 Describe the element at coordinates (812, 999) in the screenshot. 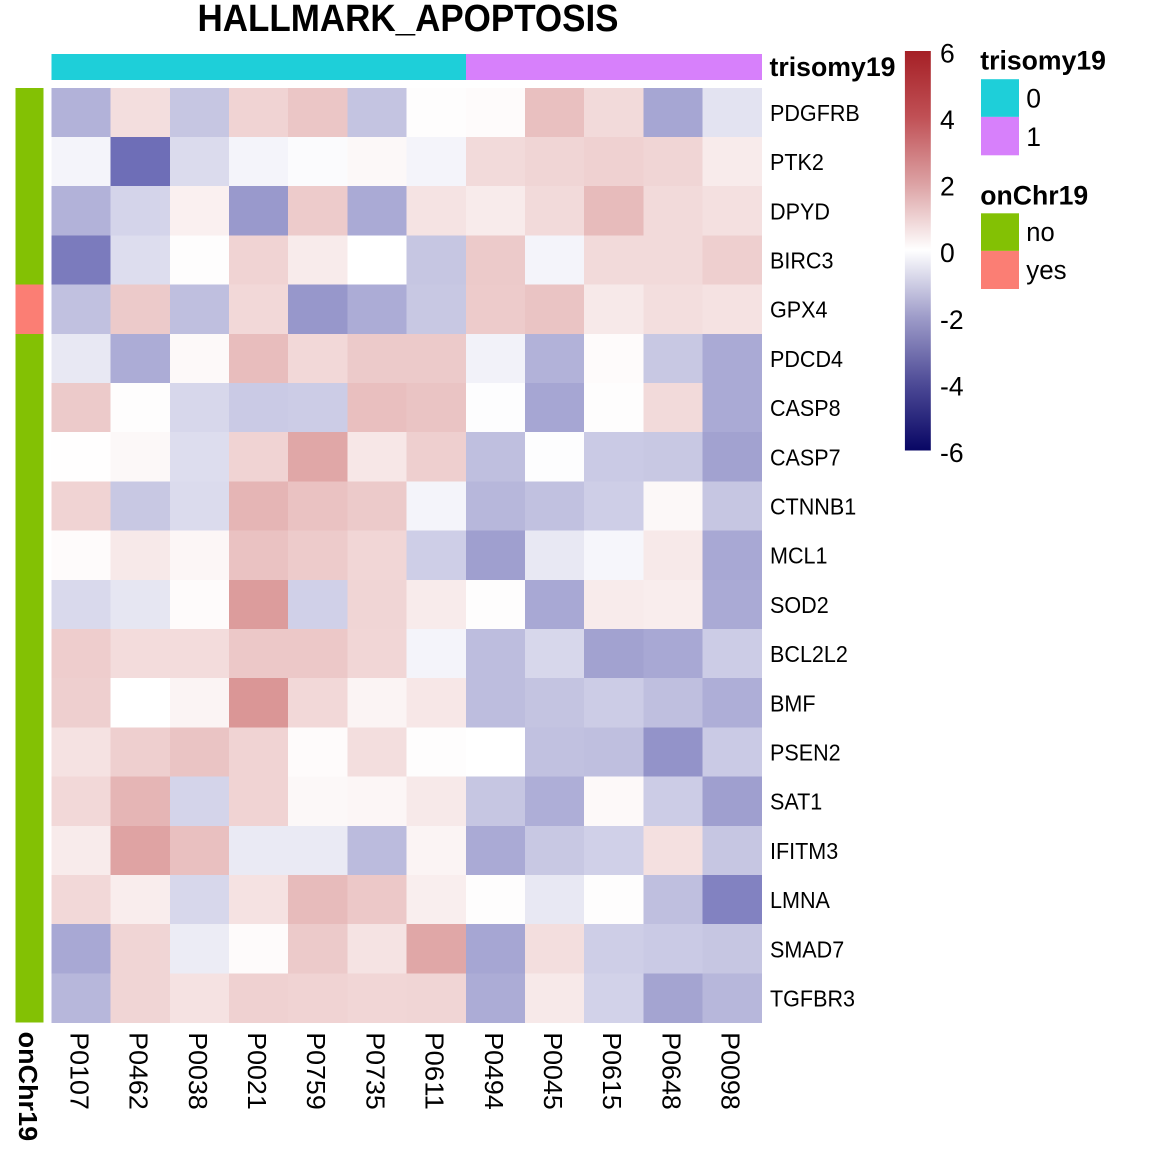

I see `svg-text: TGFBR3` at that location.